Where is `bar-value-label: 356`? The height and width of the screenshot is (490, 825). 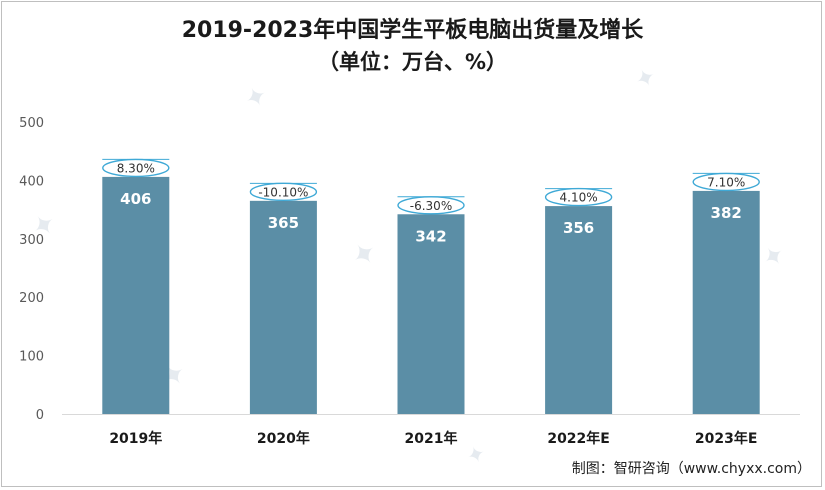 bar-value-label: 356 is located at coordinates (578, 228).